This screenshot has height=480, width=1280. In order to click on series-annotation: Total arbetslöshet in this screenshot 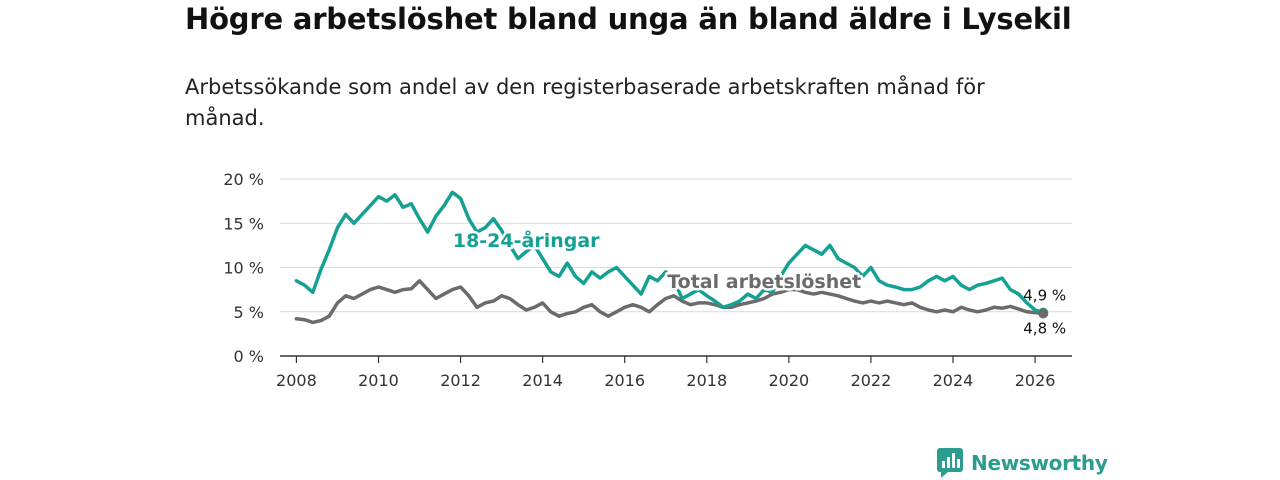, I will do `click(764, 282)`.